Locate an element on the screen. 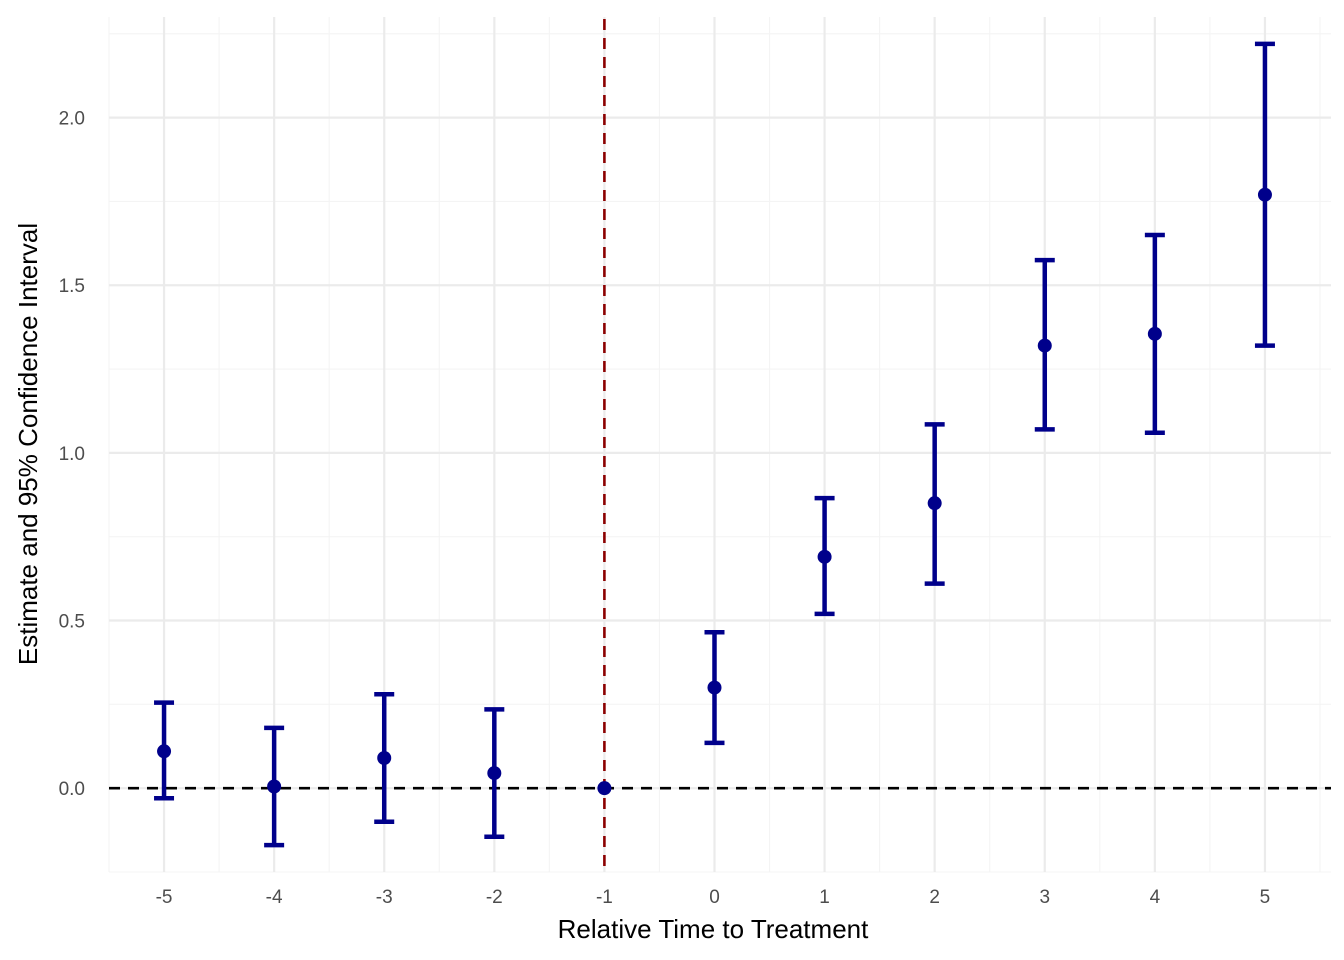 This screenshot has width=1344, height=960. y-tick-label: 1.0 is located at coordinates (72, 454).